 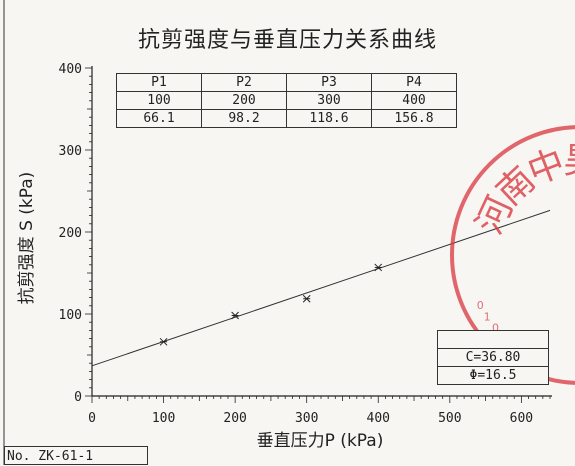 What do you see at coordinates (329, 118) in the screenshot?
I see `table-cell: 118.6` at bounding box center [329, 118].